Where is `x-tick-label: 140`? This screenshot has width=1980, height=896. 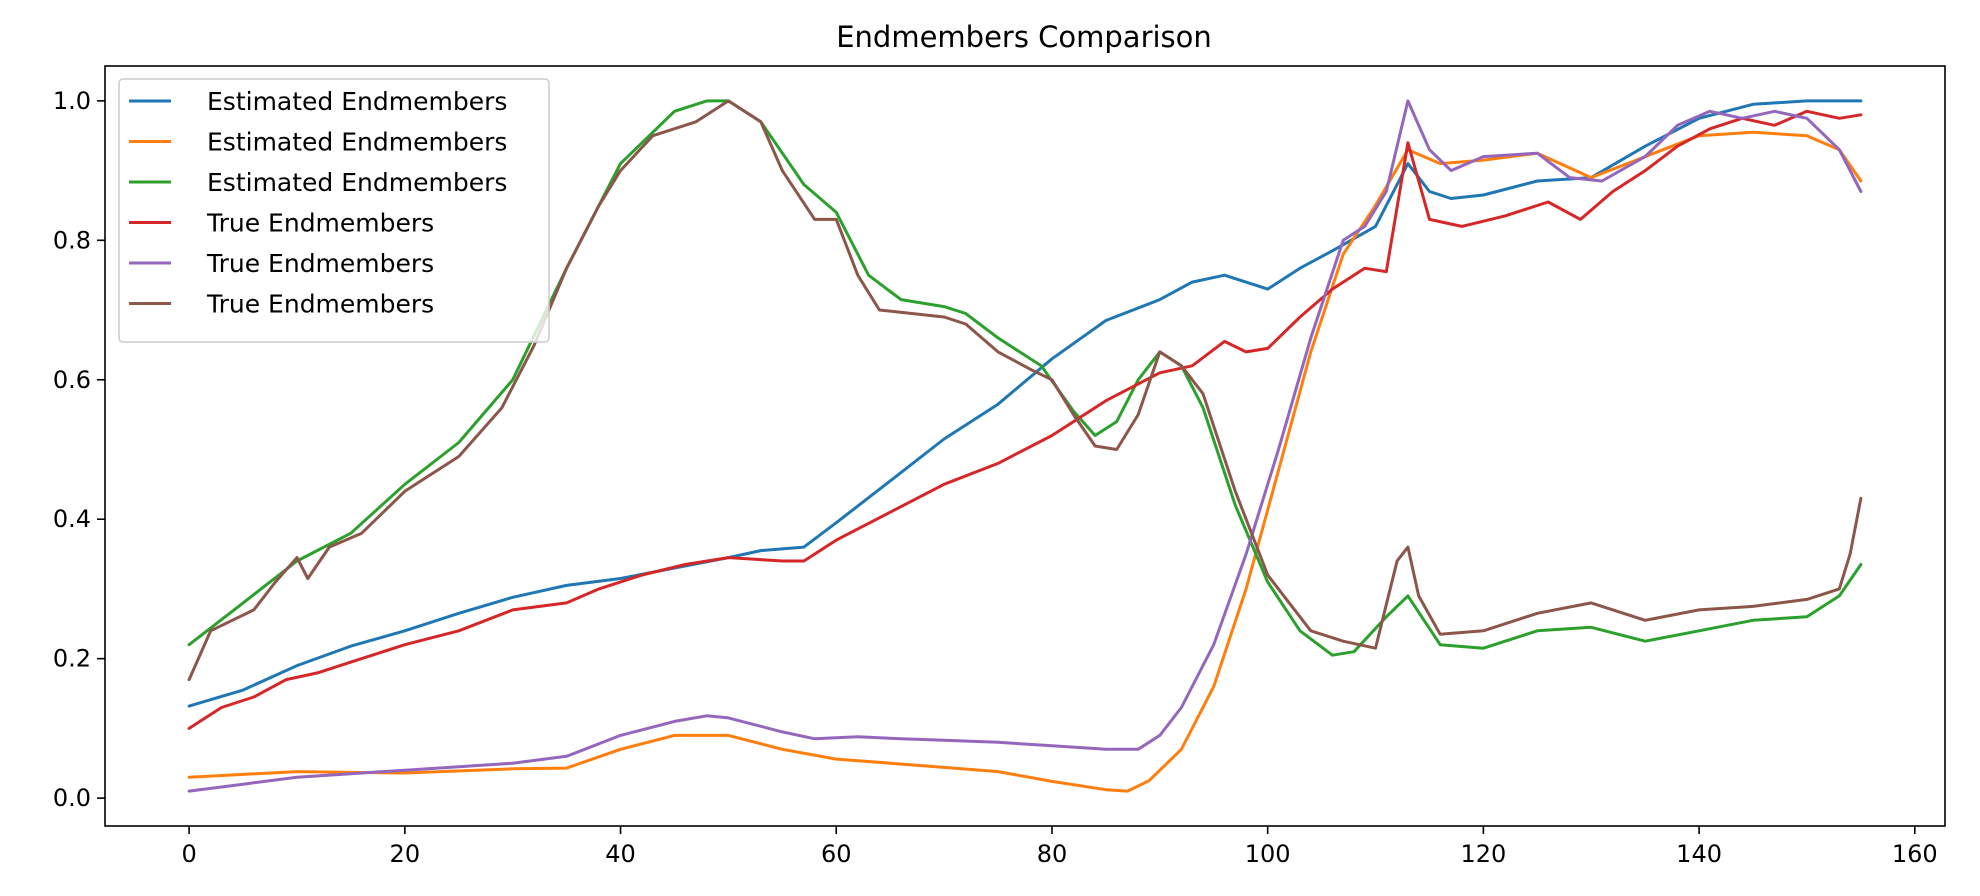 x-tick-label: 140 is located at coordinates (1699, 854).